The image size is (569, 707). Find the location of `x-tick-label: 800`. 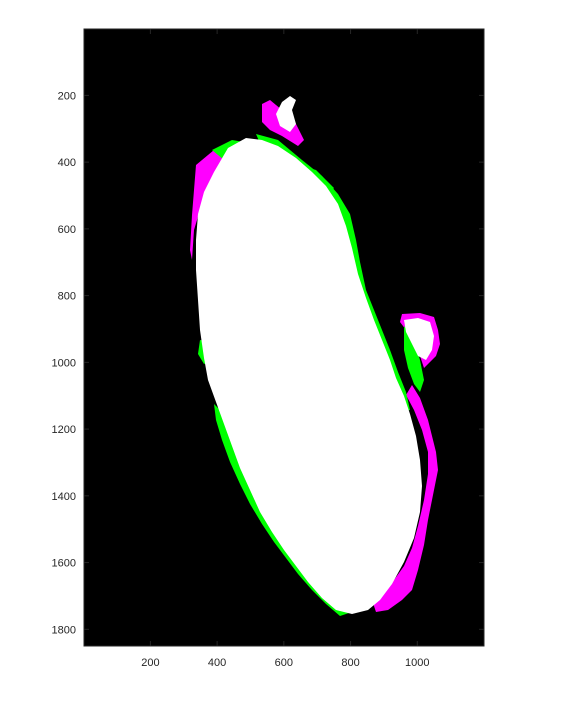

x-tick-label: 800 is located at coordinates (350, 663).